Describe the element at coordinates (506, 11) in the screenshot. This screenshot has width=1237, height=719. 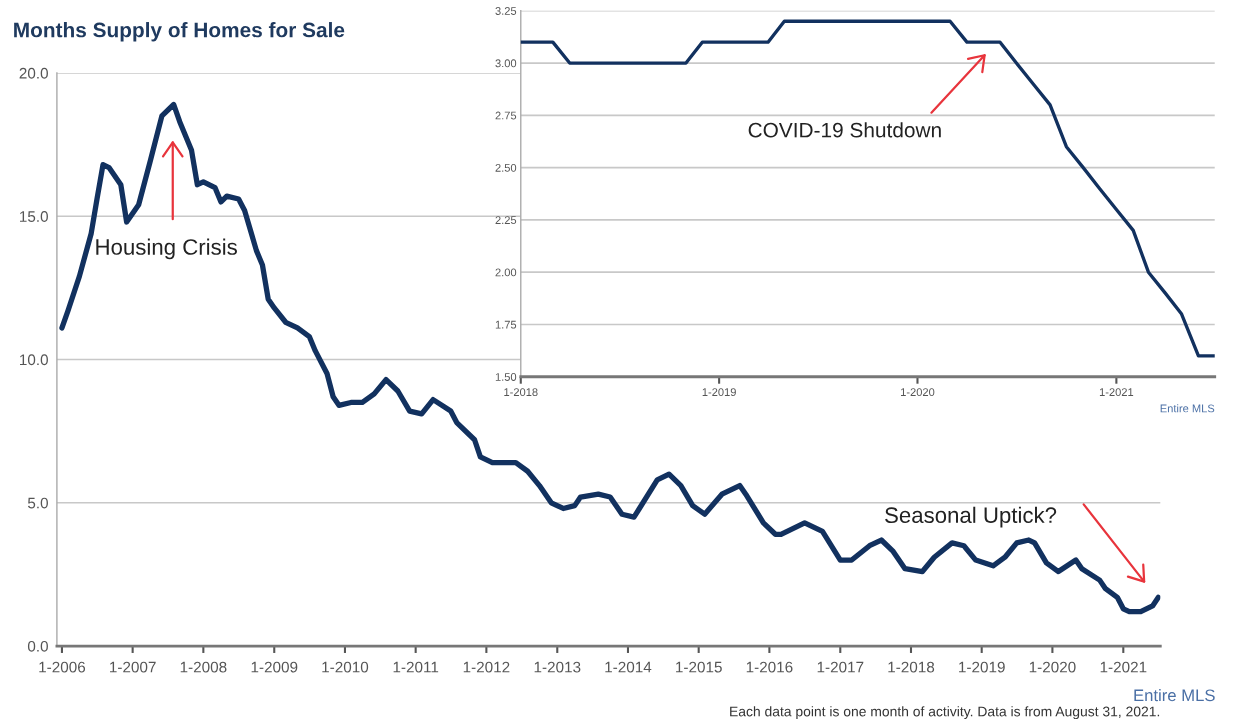
I see `y-tick-label: 3.25` at that location.